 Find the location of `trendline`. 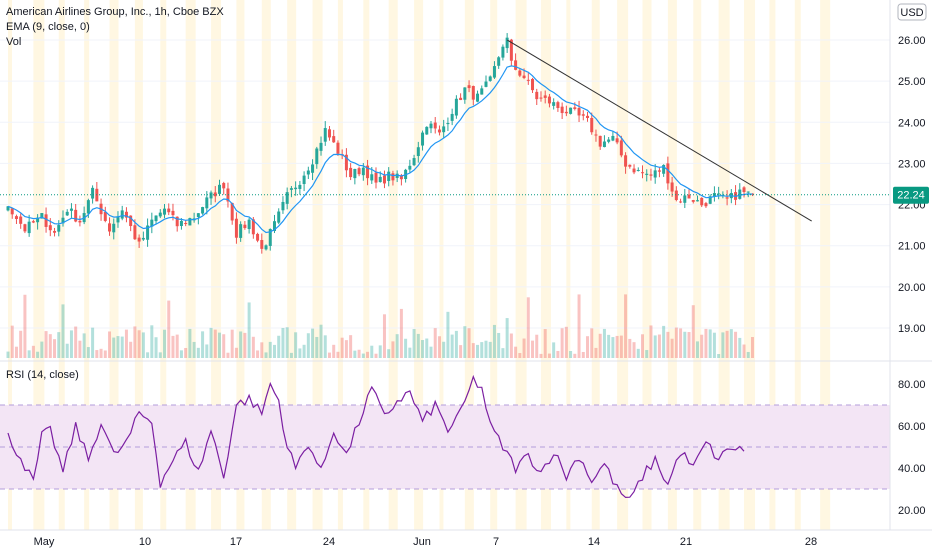

trendline is located at coordinates (659, 130).